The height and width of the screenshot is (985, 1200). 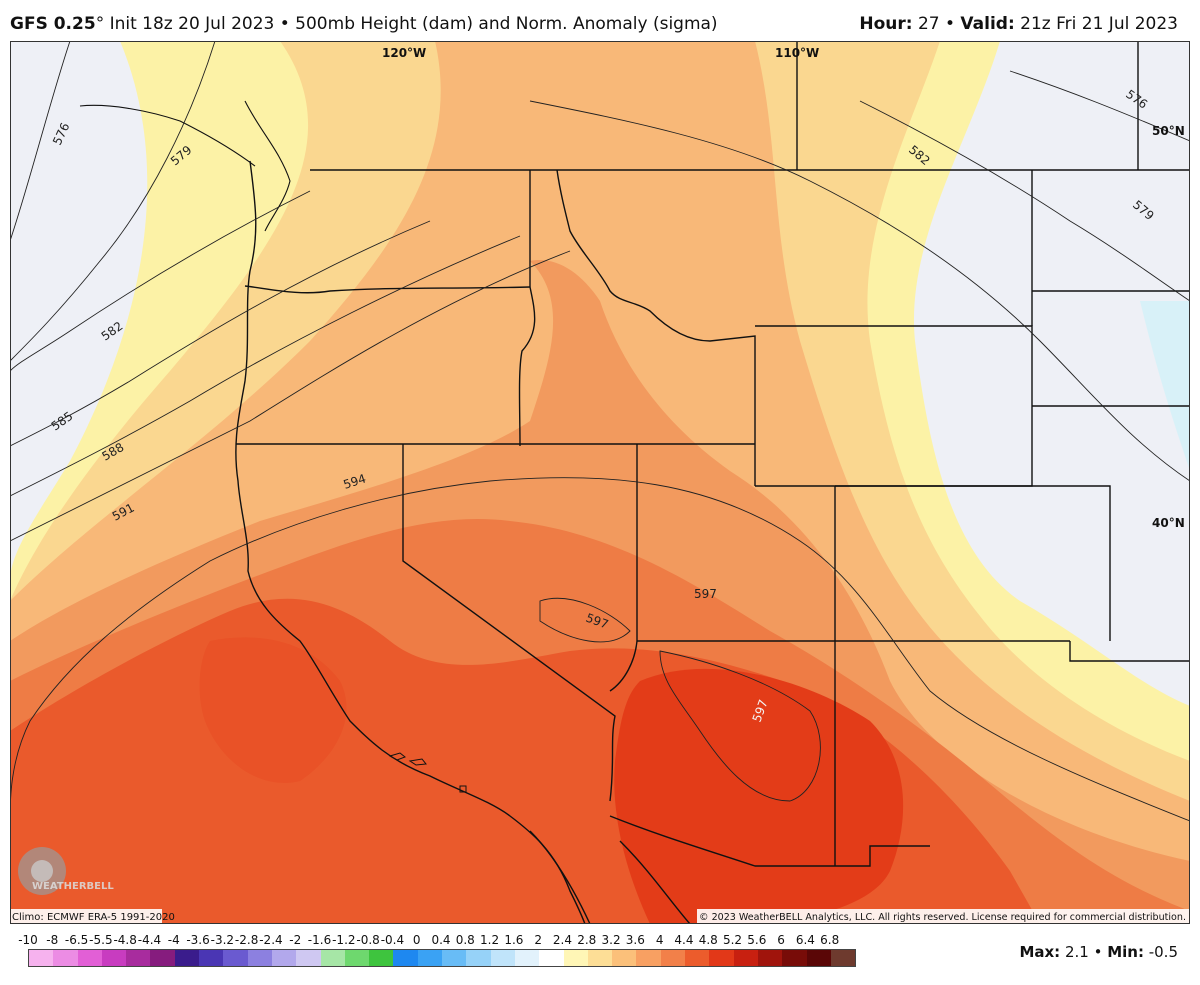 I want to click on climo-box, so click(x=86, y=916).